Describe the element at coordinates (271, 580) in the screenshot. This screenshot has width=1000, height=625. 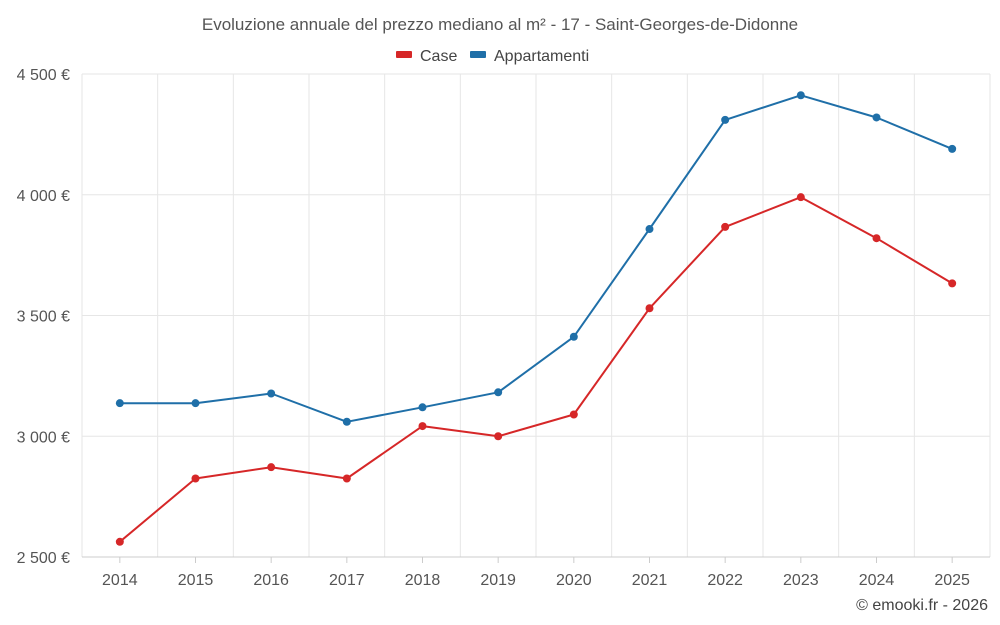
I see `x-tick-label: 2016` at that location.